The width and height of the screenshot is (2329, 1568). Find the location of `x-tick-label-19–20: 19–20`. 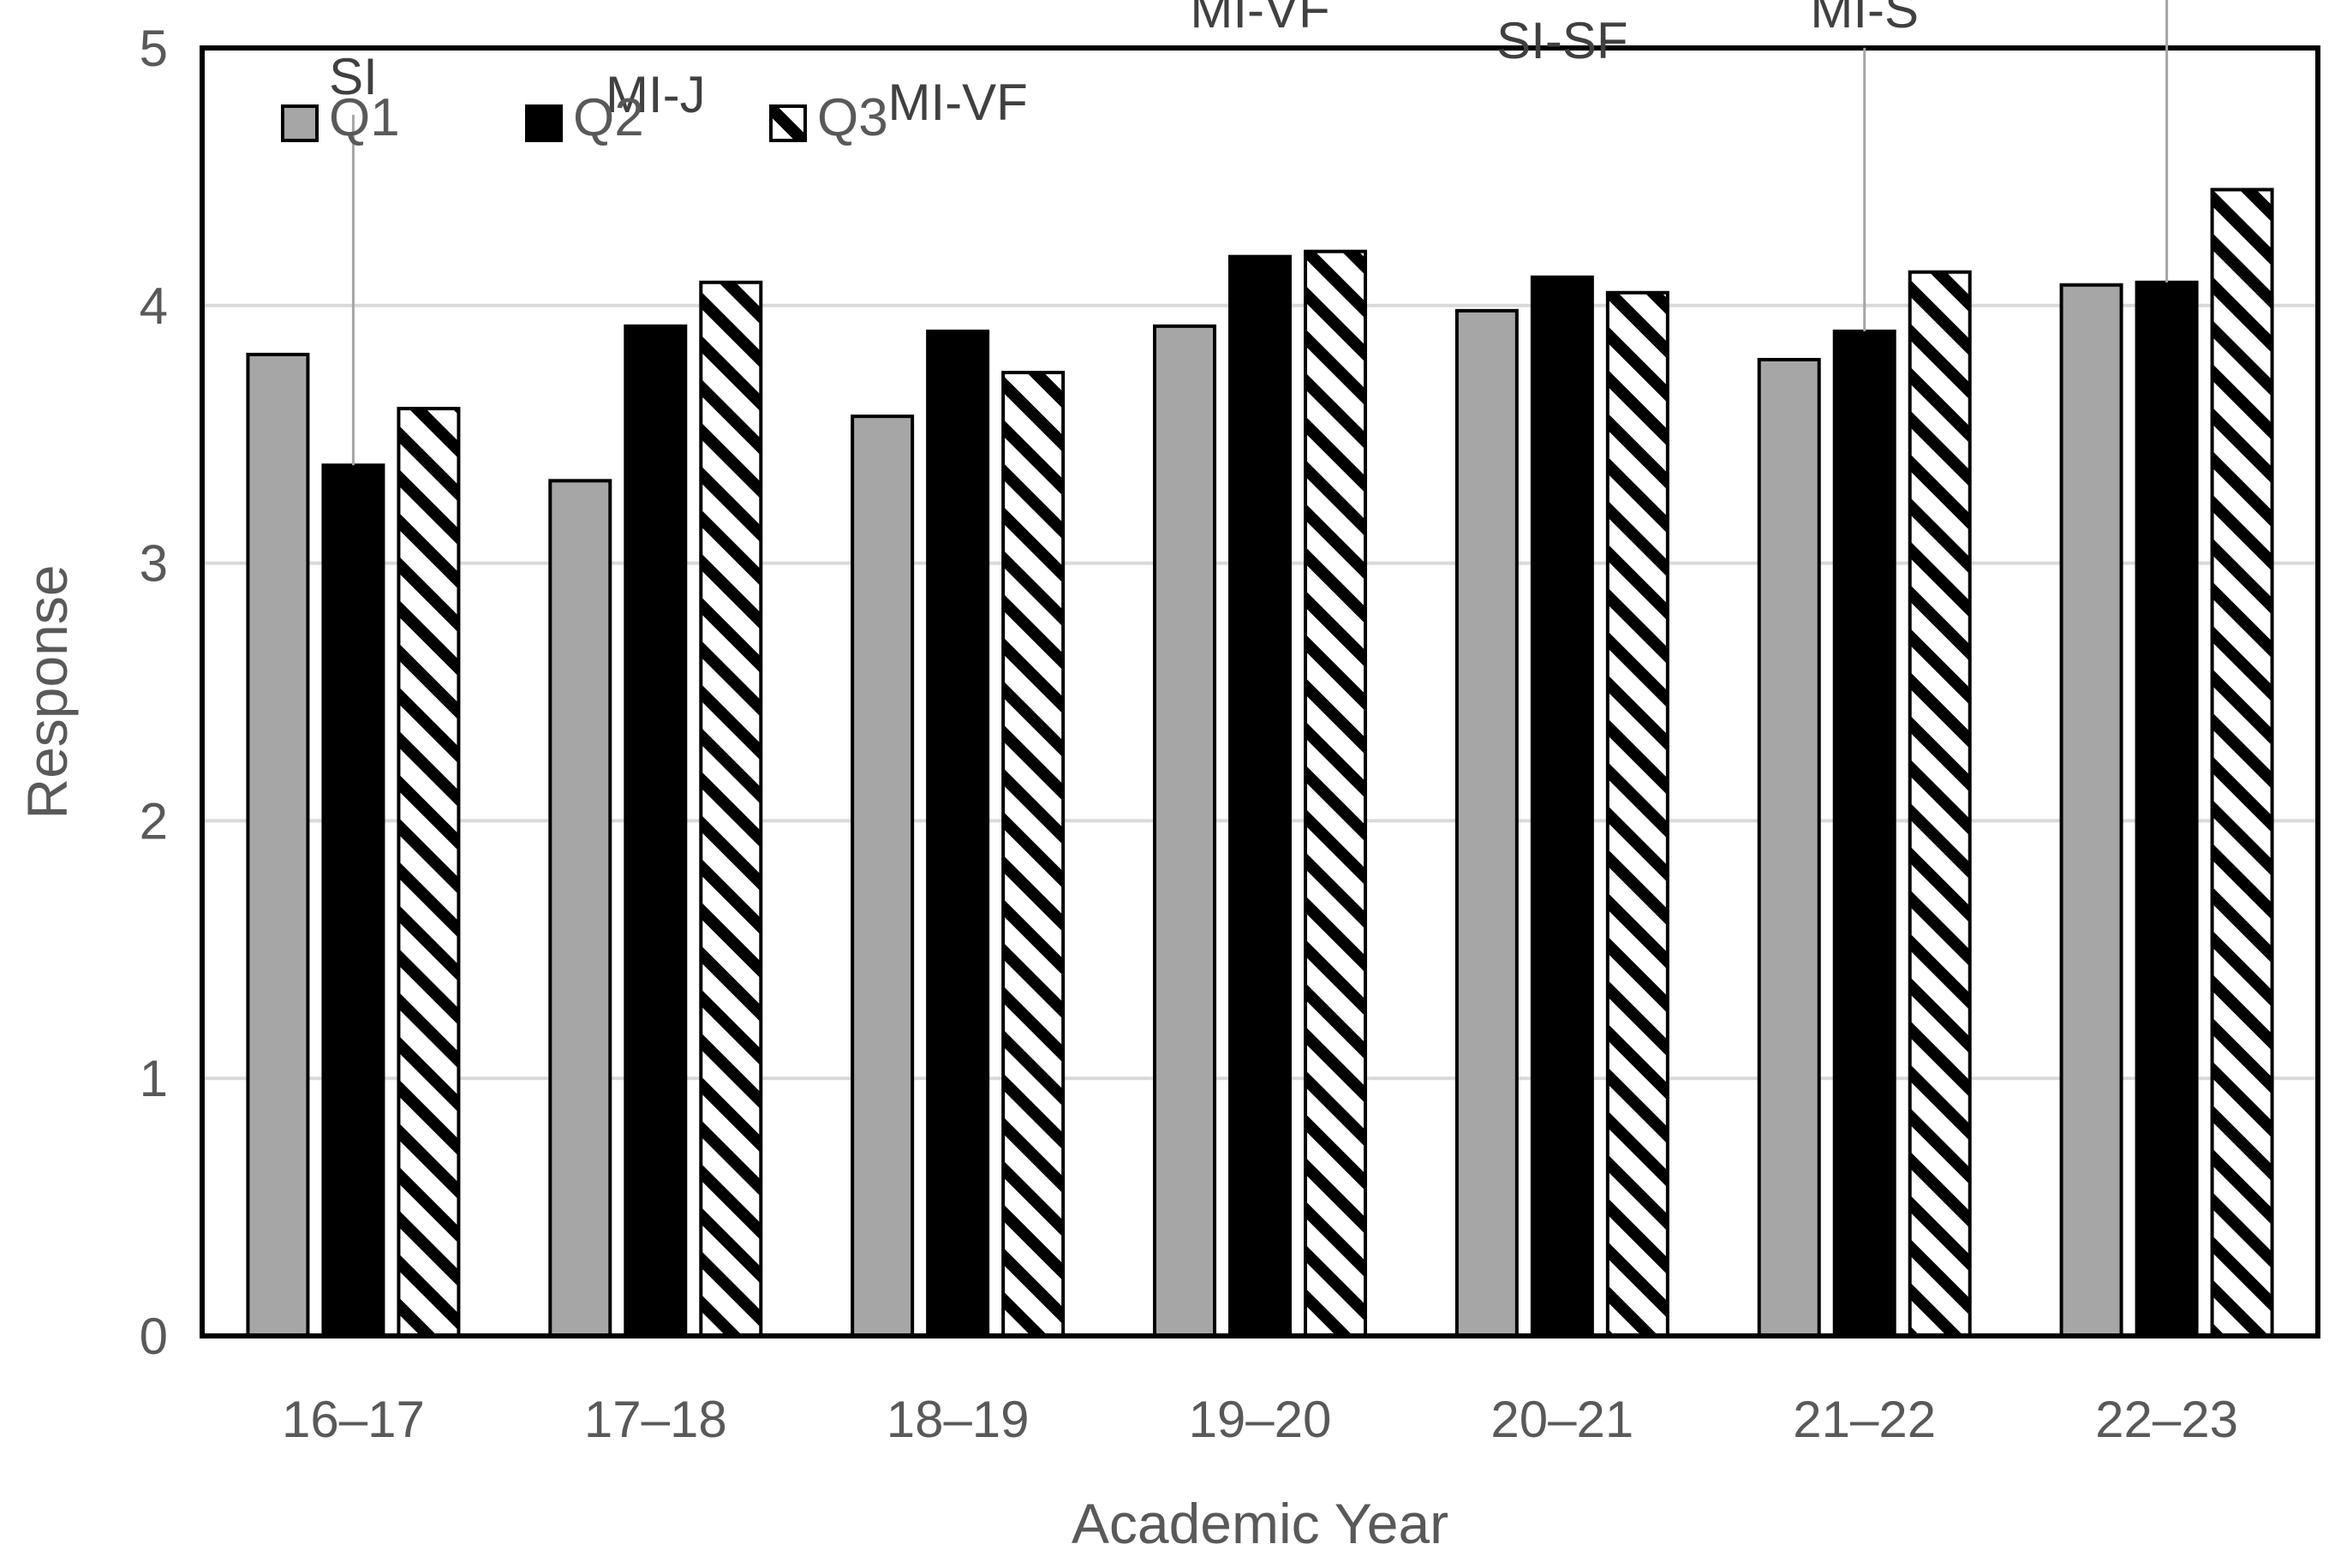

x-tick-label-19–20: 19–20 is located at coordinates (1260, 1420).